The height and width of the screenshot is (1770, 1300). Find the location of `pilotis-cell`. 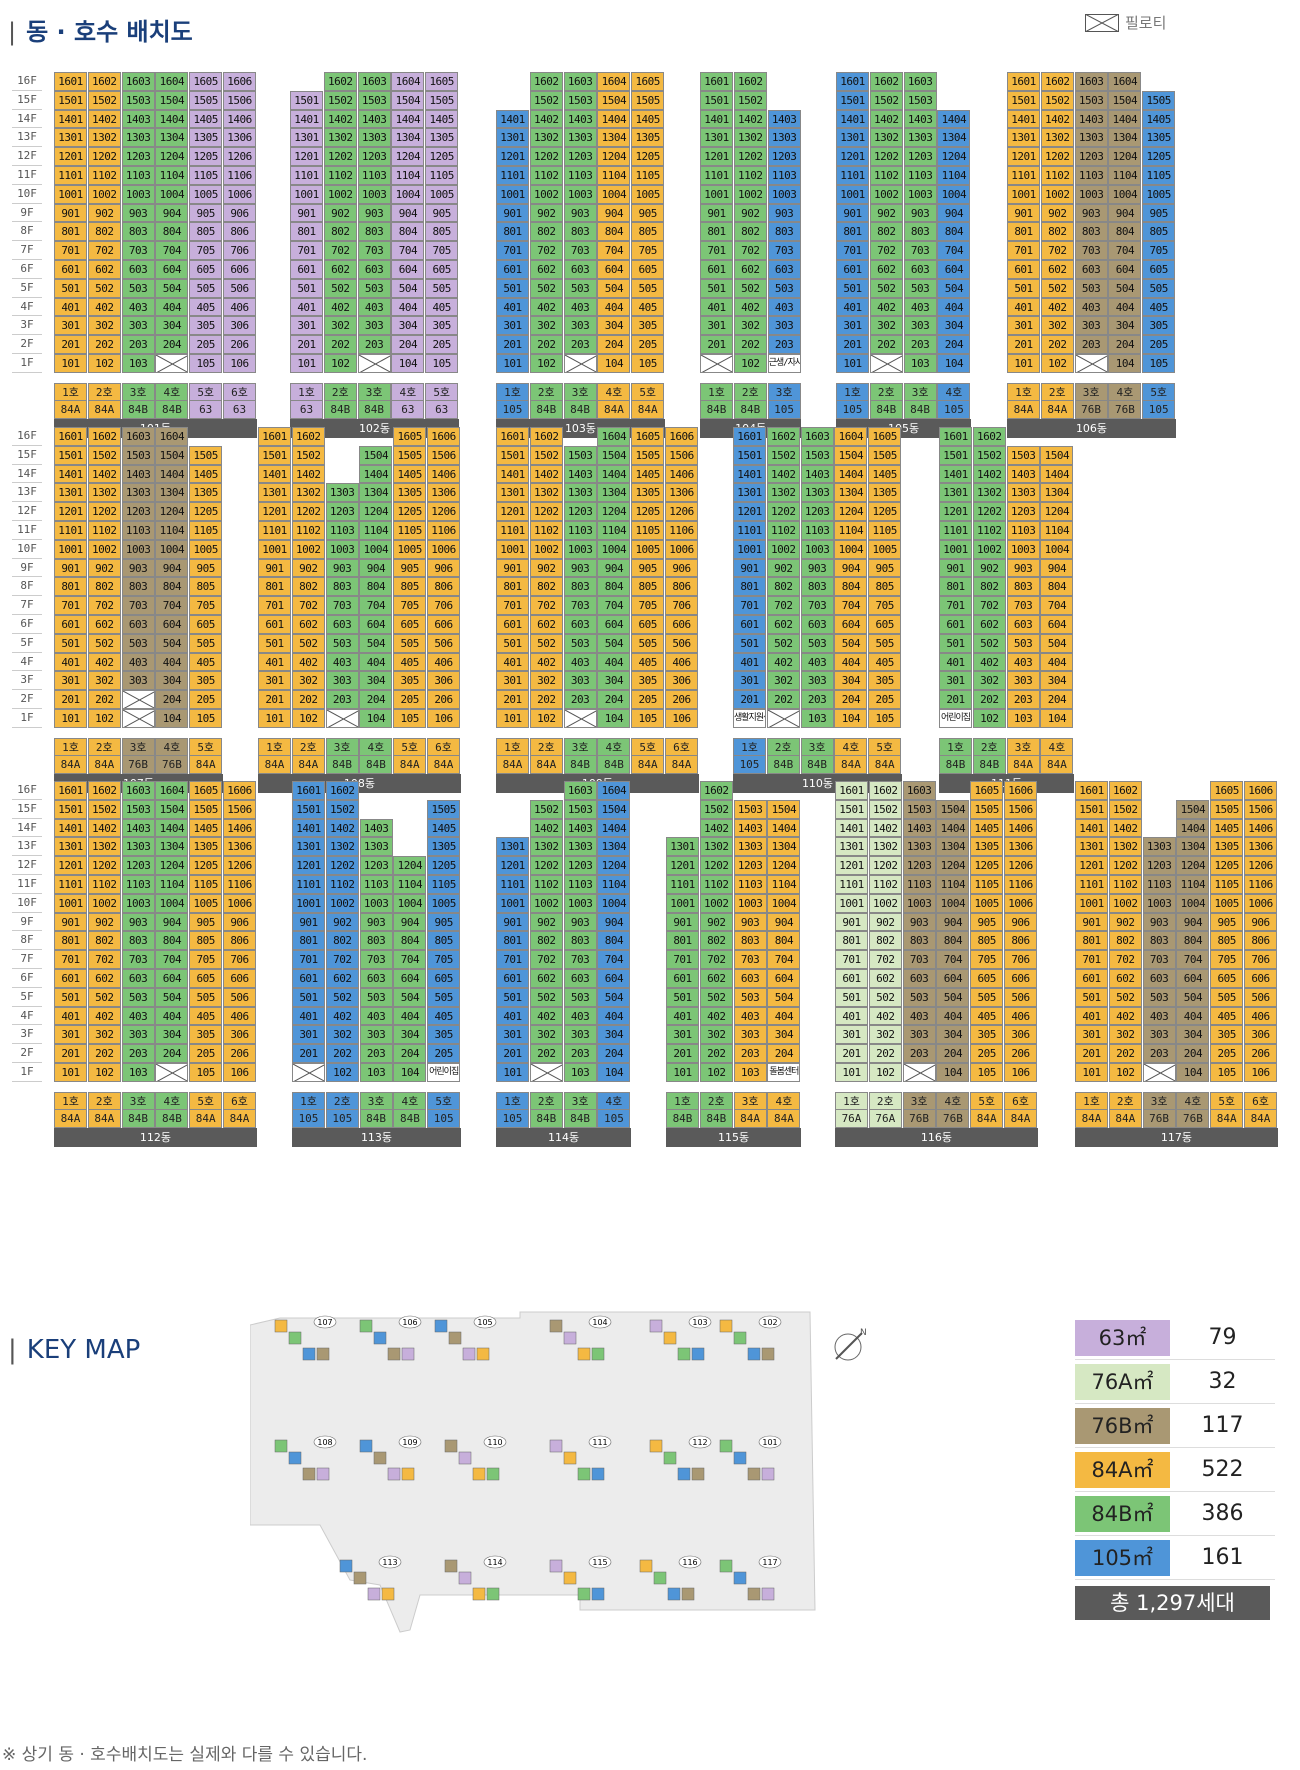

pilotis-cell is located at coordinates (580, 363).